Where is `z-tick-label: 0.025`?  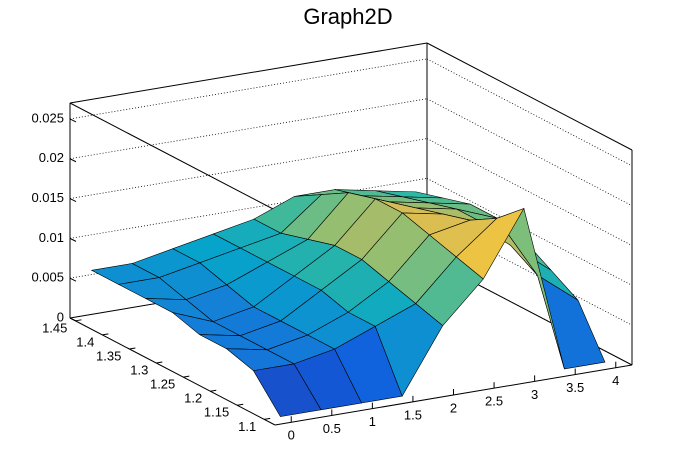
z-tick-label: 0.025 is located at coordinates (47, 117).